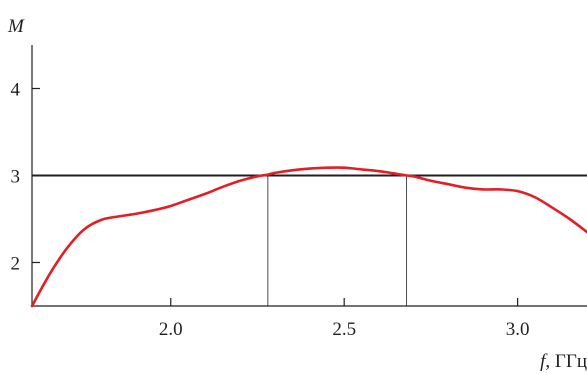 The height and width of the screenshot is (374, 587). I want to click on y-tick-label: 4, so click(16, 90).